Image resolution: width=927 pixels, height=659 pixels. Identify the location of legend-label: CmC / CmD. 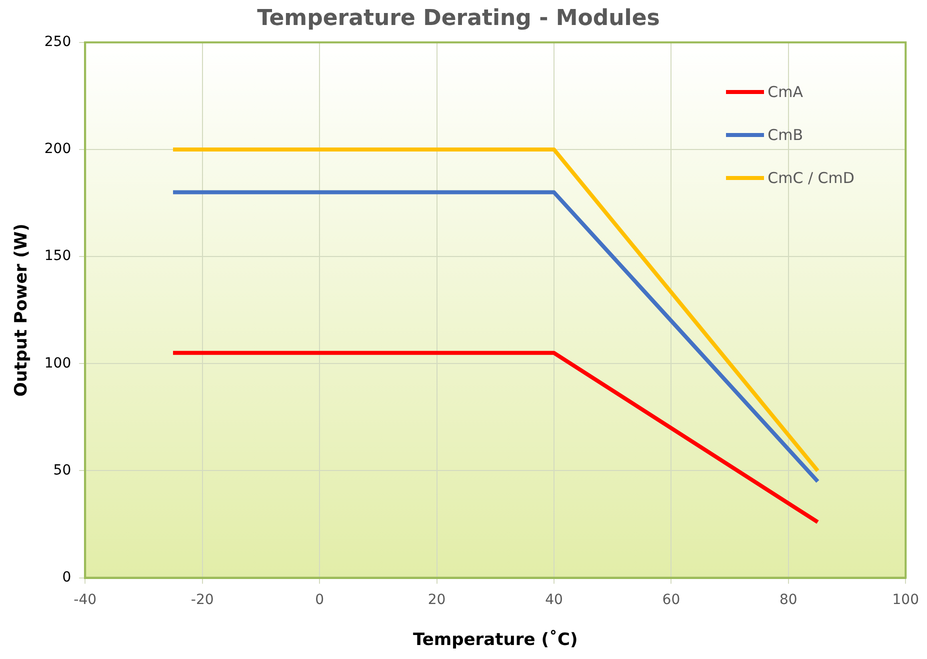
(811, 178).